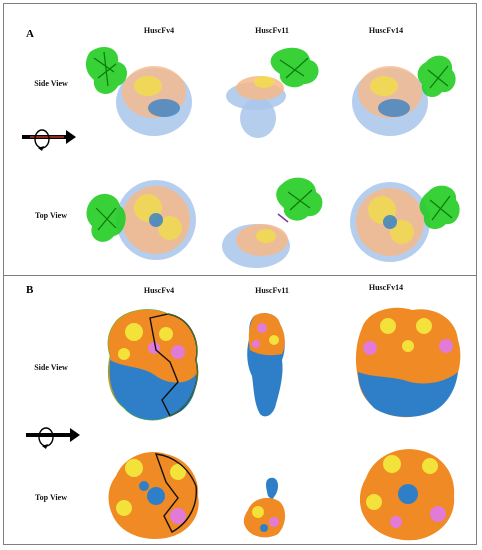 The width and height of the screenshot is (482, 550). I want to click on panel-a-huscfv4-top, so click(141, 220).